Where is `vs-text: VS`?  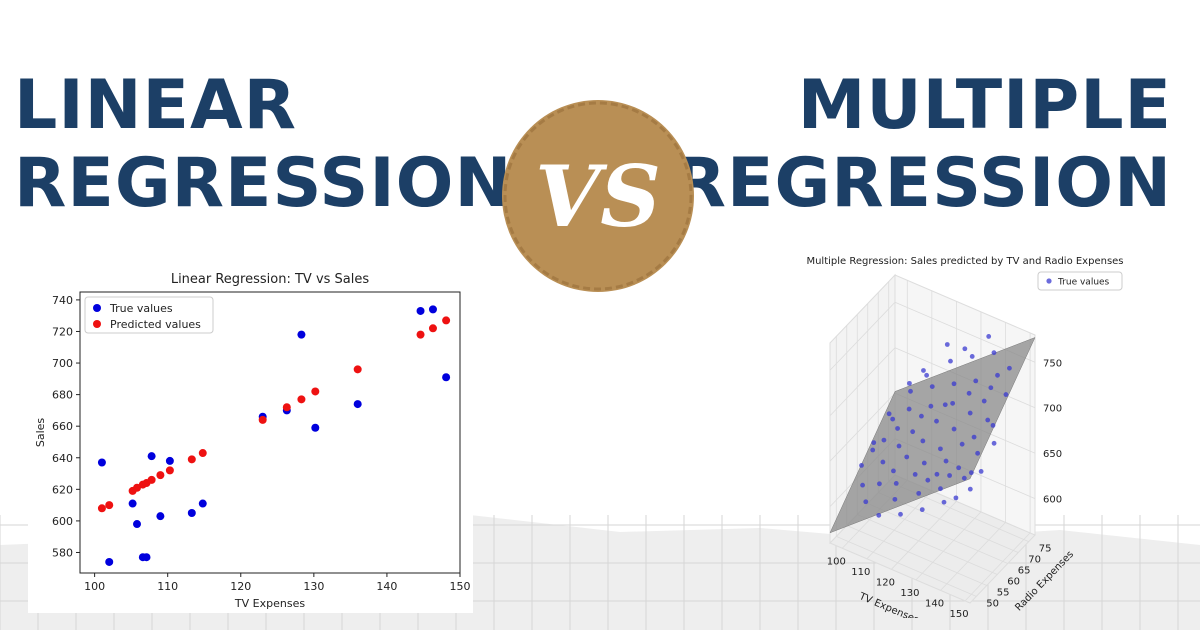
vs-text: VS is located at coordinates (598, 196).